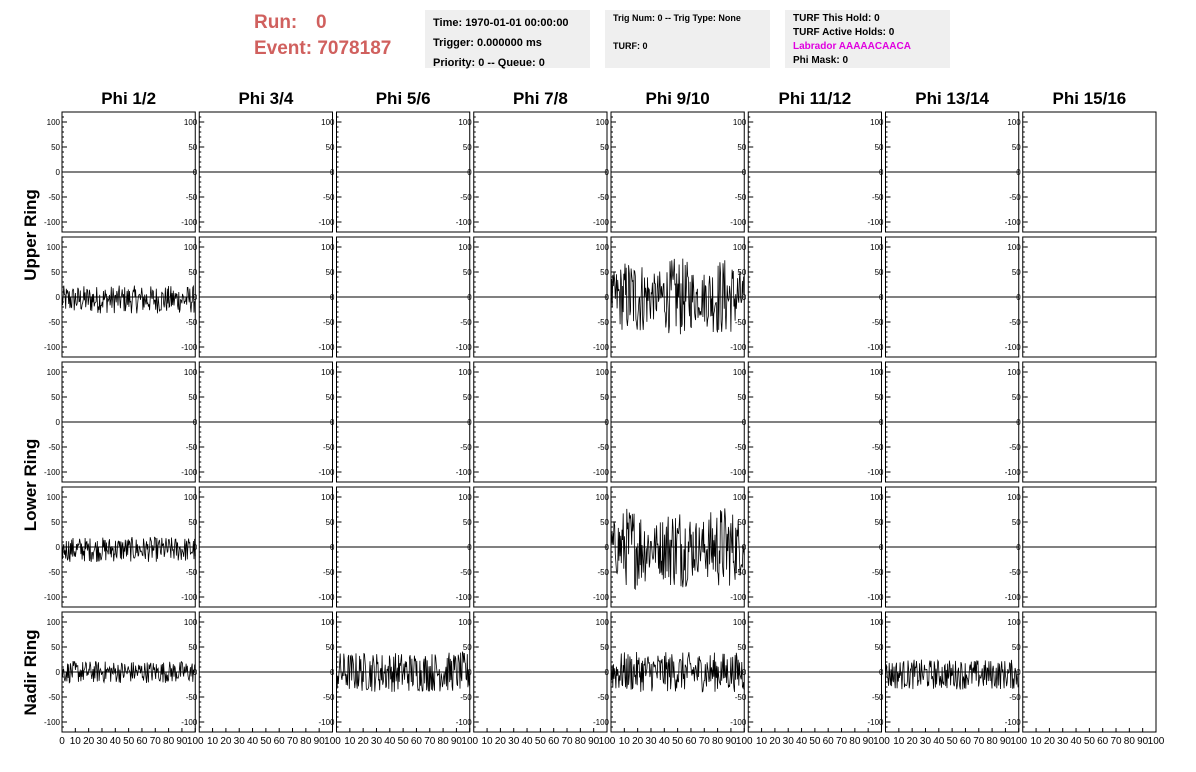 This screenshot has height=772, width=1196. I want to click on x-tick-label: 50, so click(678, 741).